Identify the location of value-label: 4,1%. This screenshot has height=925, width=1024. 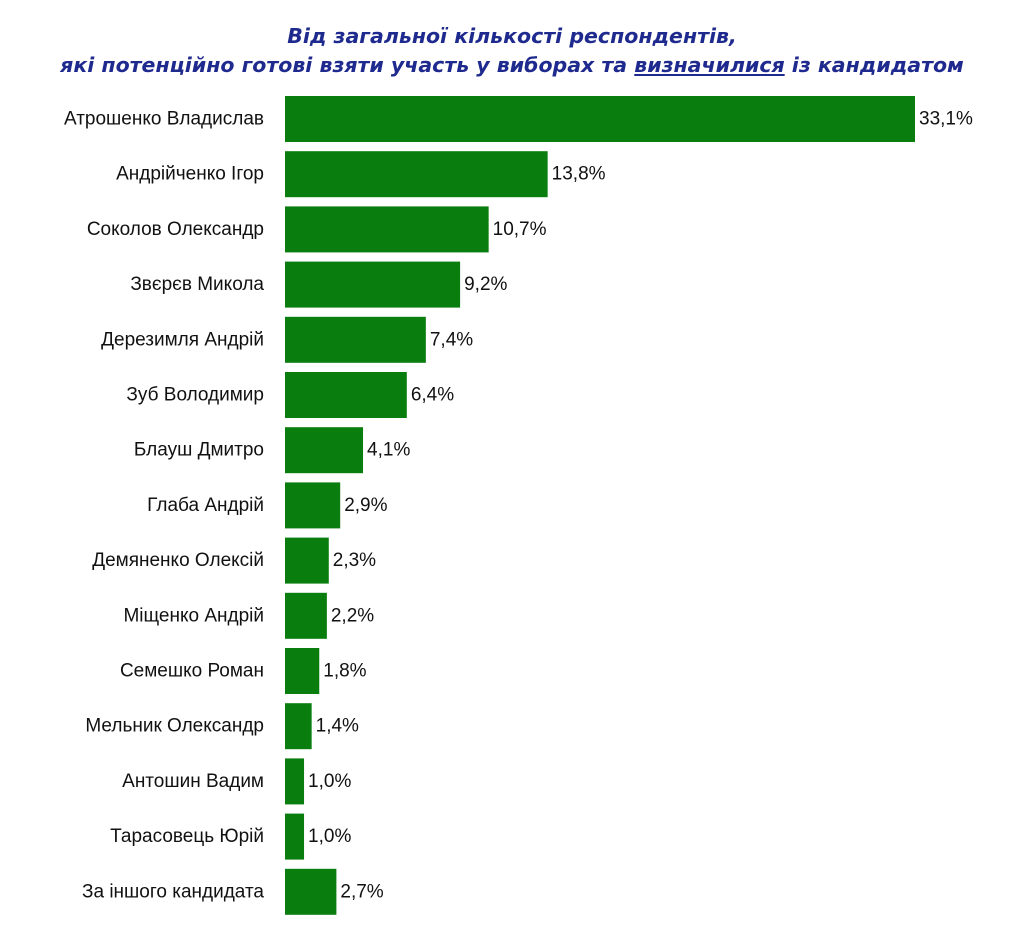
(388, 450).